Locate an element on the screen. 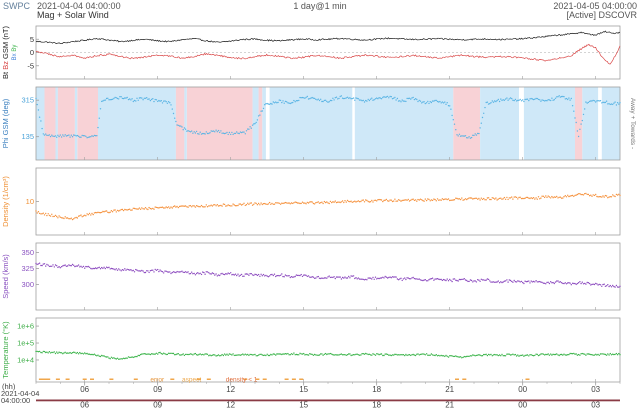 This screenshot has height=408, width=640. y-tick-label: 1e+4 is located at coordinates (25, 359).